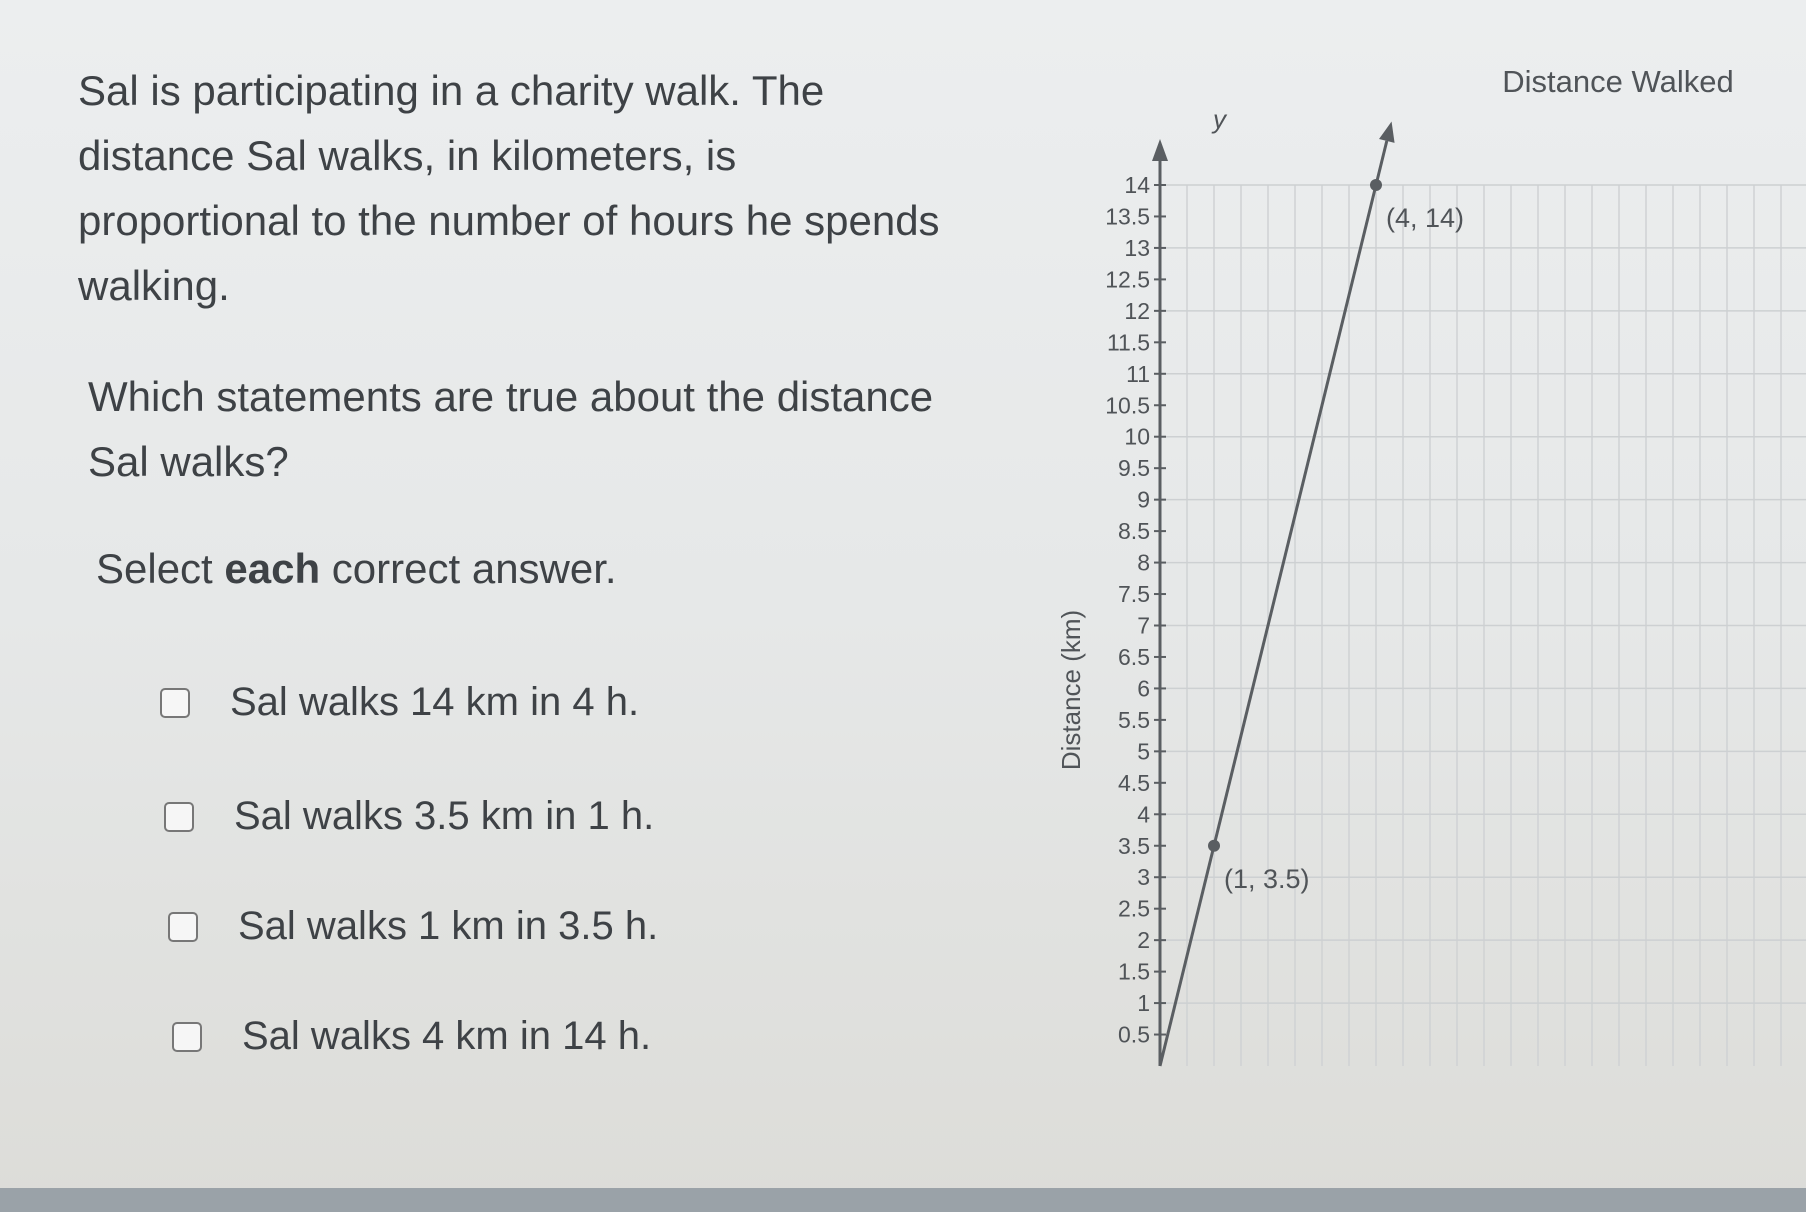 This screenshot has width=1806, height=1212. I want to click on instruction-text: Select, so click(160, 568).